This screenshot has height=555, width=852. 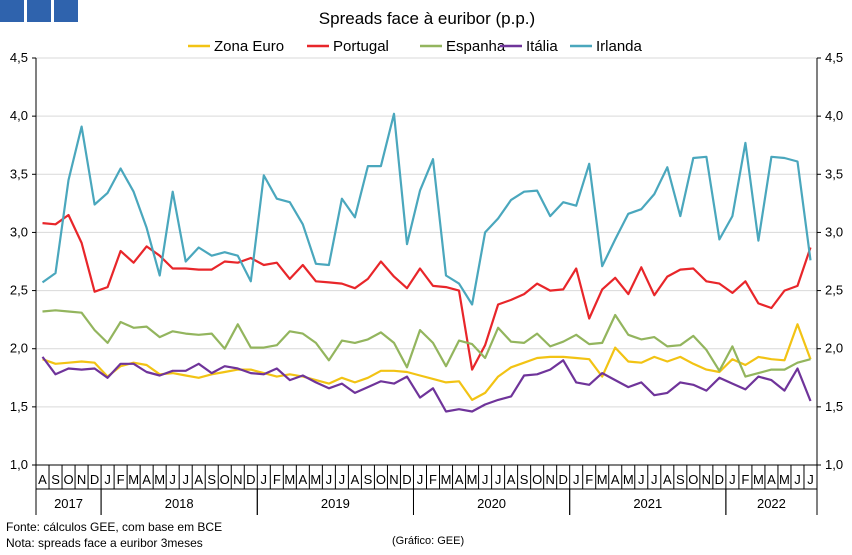 What do you see at coordinates (829, 261) in the screenshot?
I see `y-axis-right: 1,0 1,5 2,0 2,5 3,0 3,5 4,0 4,5` at bounding box center [829, 261].